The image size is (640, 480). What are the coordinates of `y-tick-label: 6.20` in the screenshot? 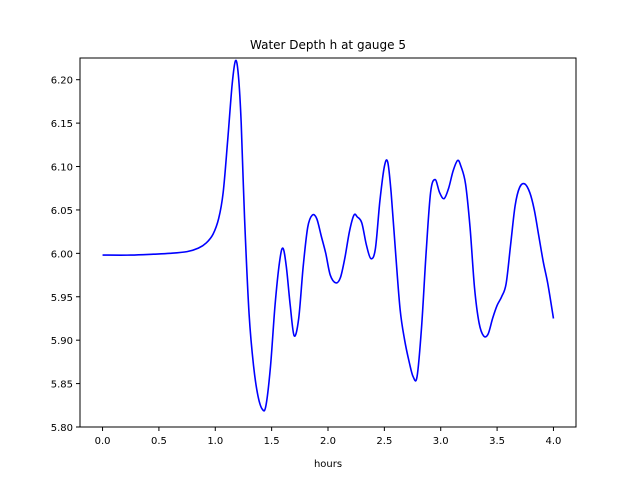 It's located at (62, 81).